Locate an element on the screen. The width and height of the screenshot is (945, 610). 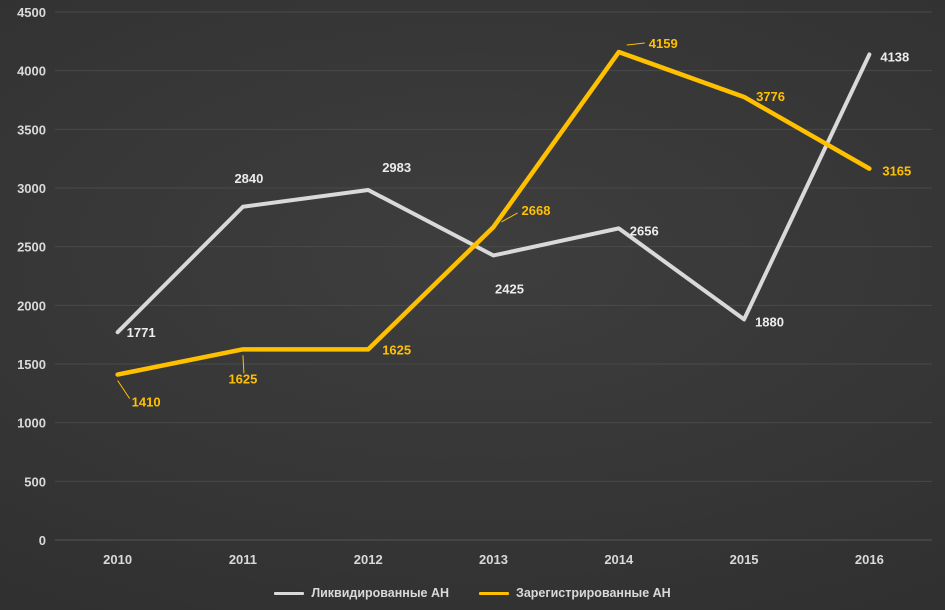
x-axis-label: 2011 is located at coordinates (243, 559).